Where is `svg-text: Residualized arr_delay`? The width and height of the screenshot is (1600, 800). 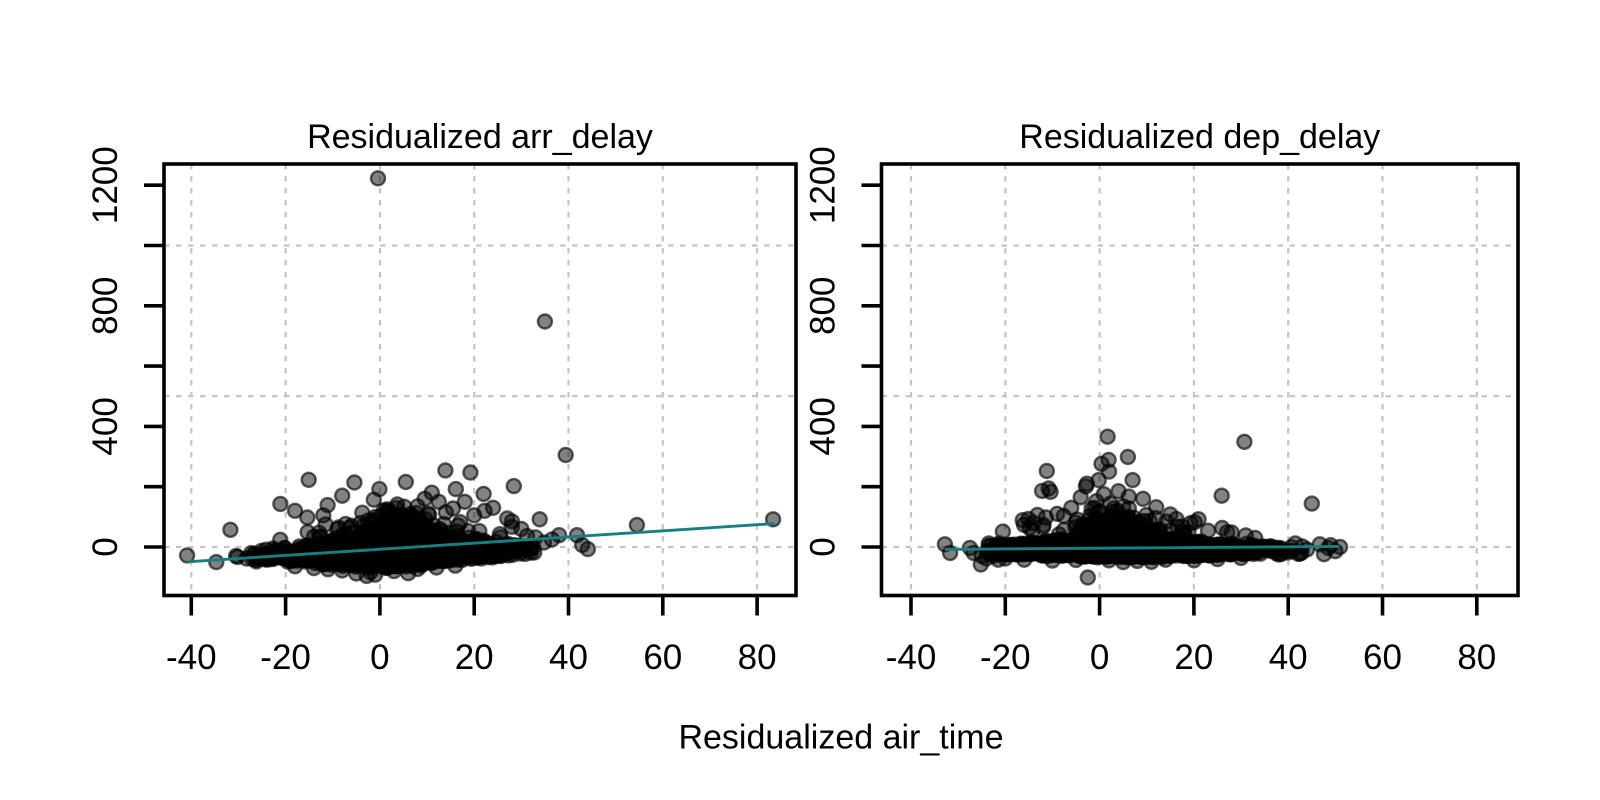 svg-text: Residualized arr_delay is located at coordinates (480, 137).